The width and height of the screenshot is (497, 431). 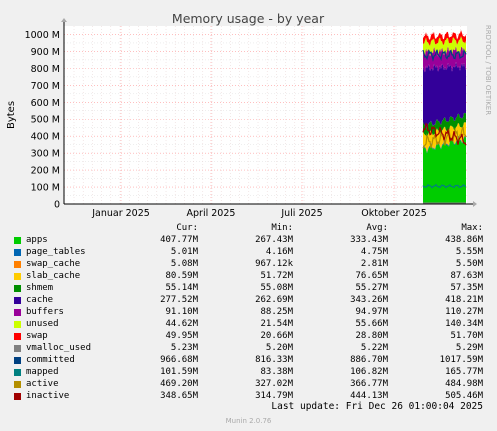 I want to click on legend-item: vmalloc_used 5.23M 5.20M 5.22M 5.29M, so click(x=248, y=348).